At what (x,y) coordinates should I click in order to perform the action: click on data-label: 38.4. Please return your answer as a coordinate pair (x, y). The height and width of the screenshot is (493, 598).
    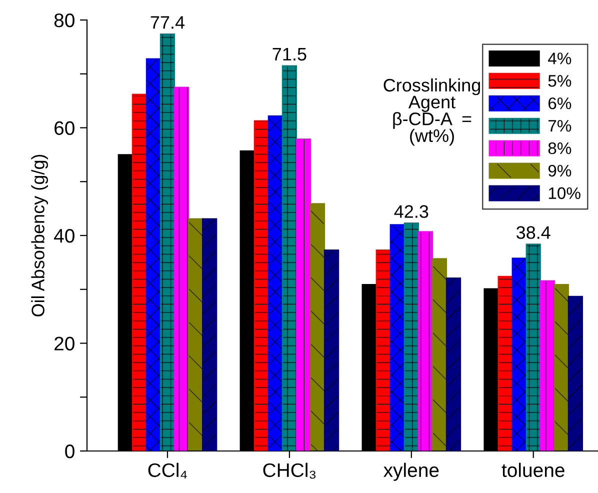
    Looking at the image, I should click on (533, 232).